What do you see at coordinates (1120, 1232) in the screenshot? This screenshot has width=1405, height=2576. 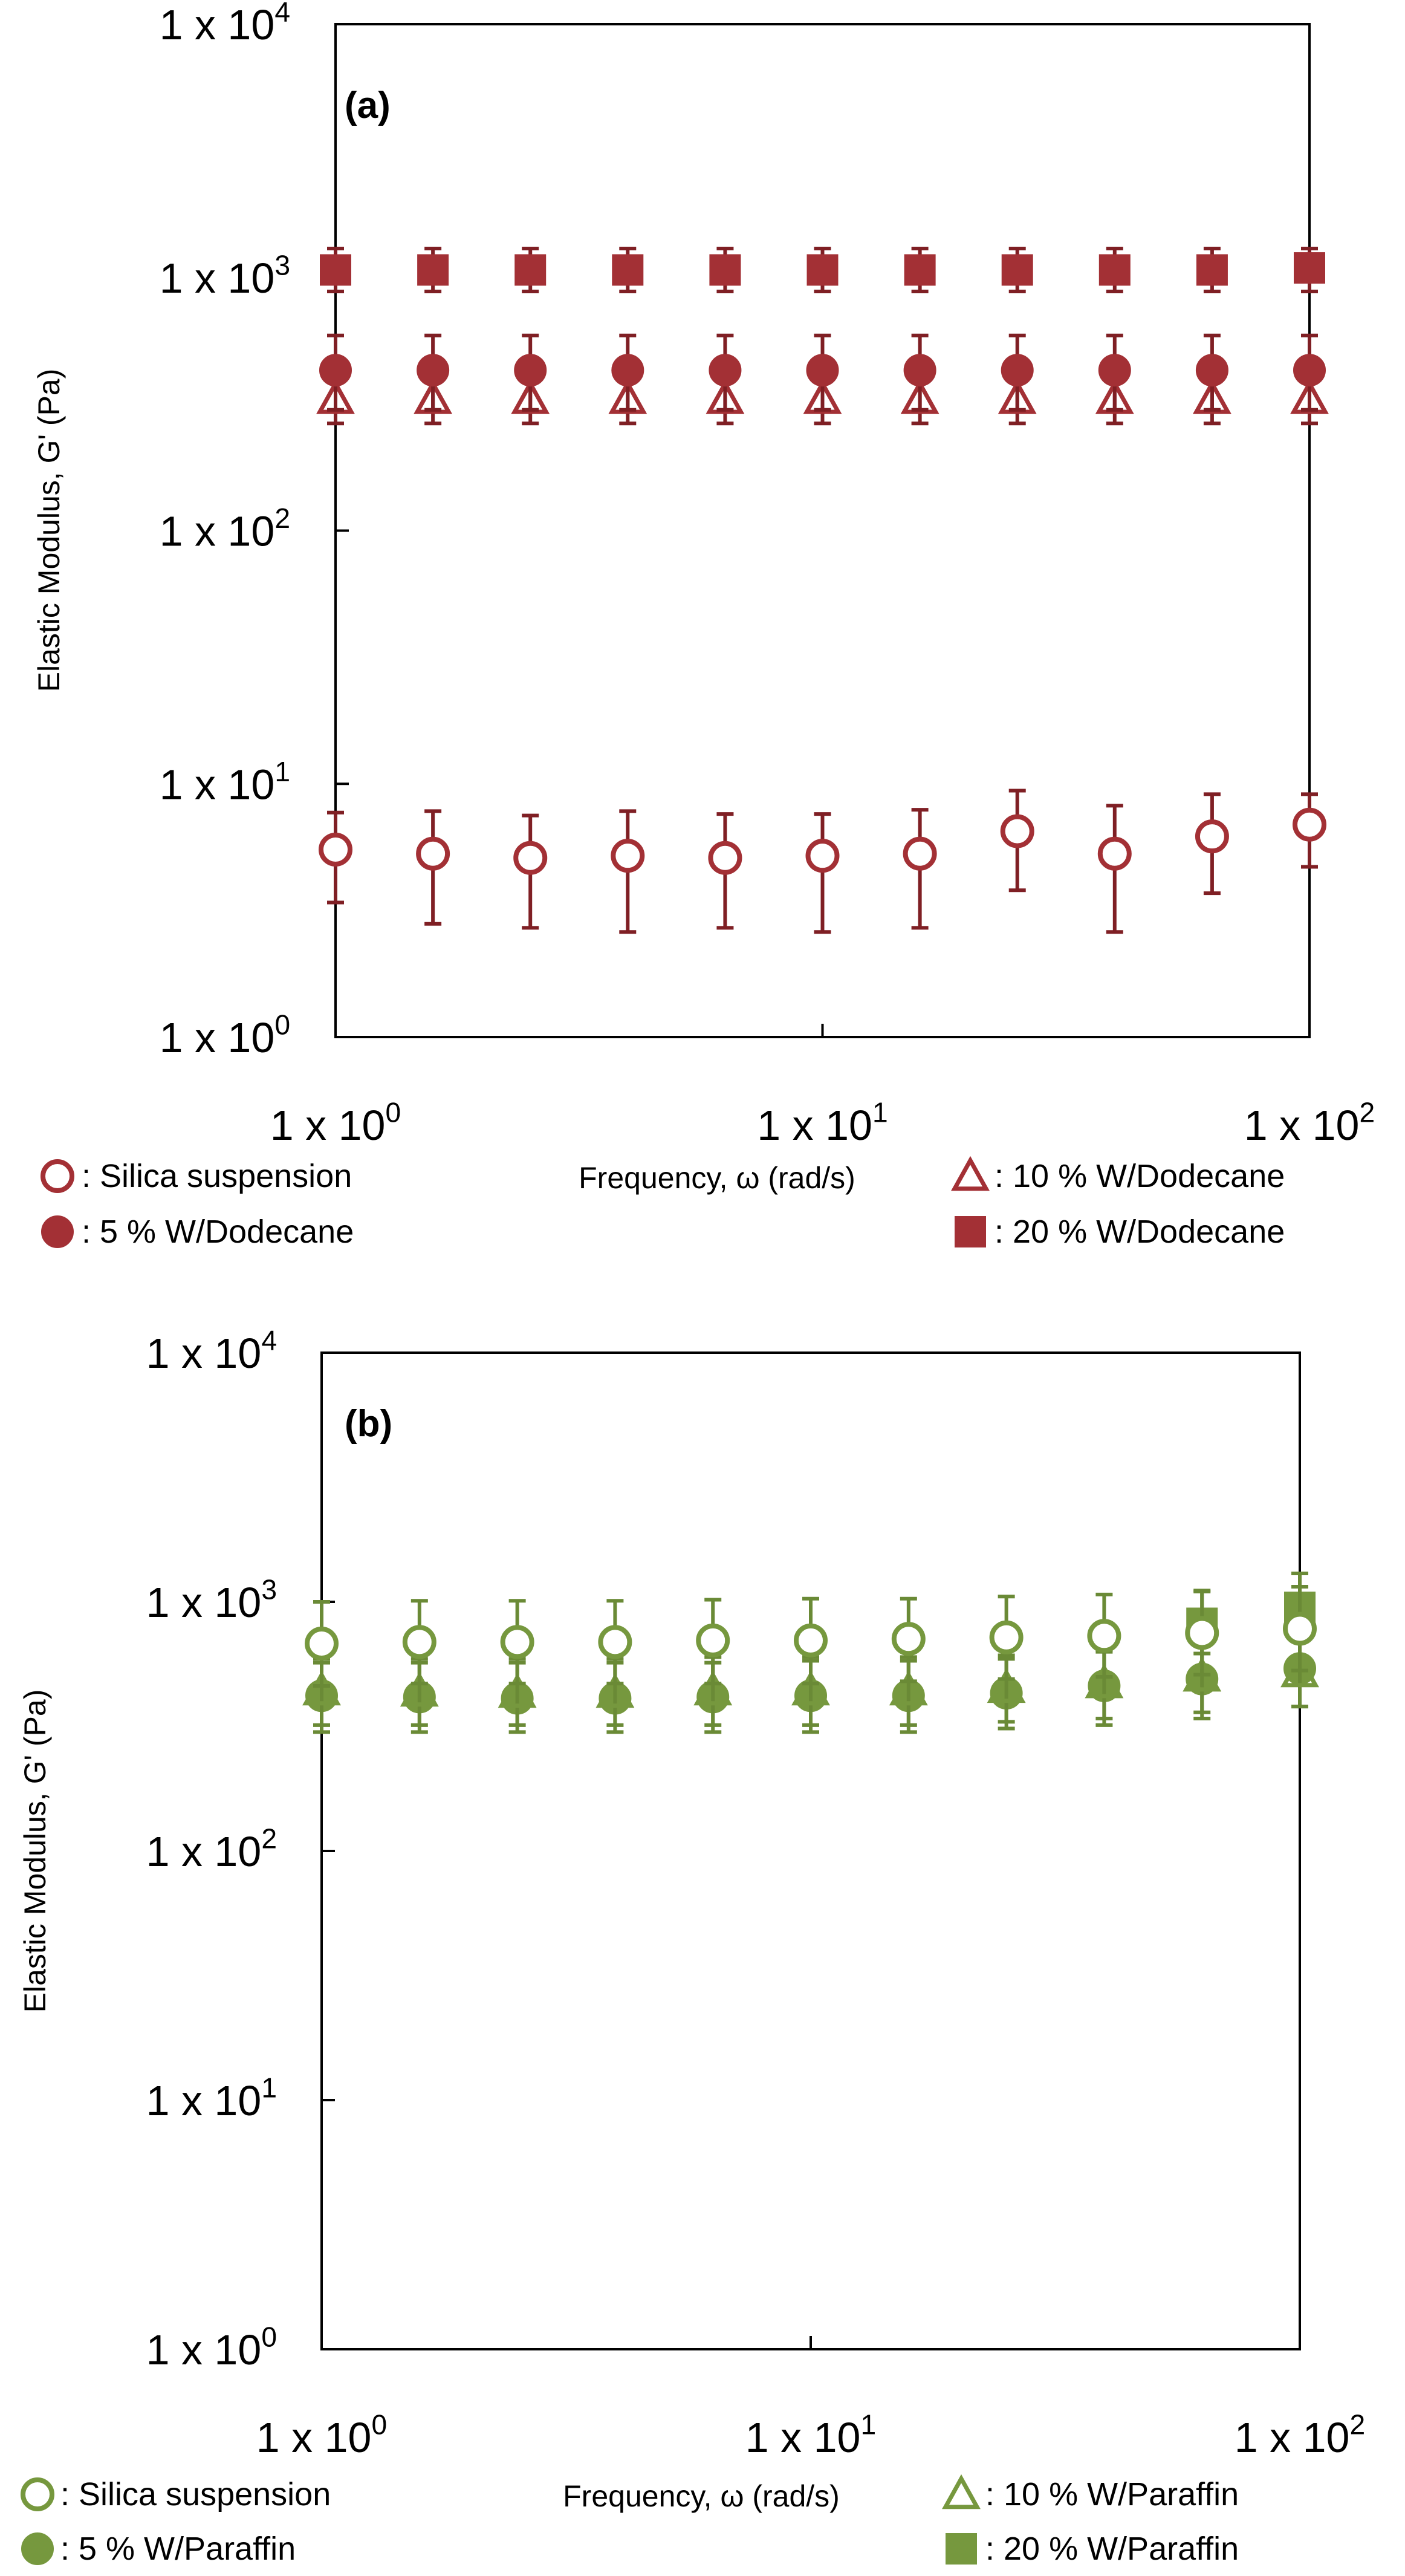 I see `legend-item: : 20 % W/Dodecane` at bounding box center [1120, 1232].